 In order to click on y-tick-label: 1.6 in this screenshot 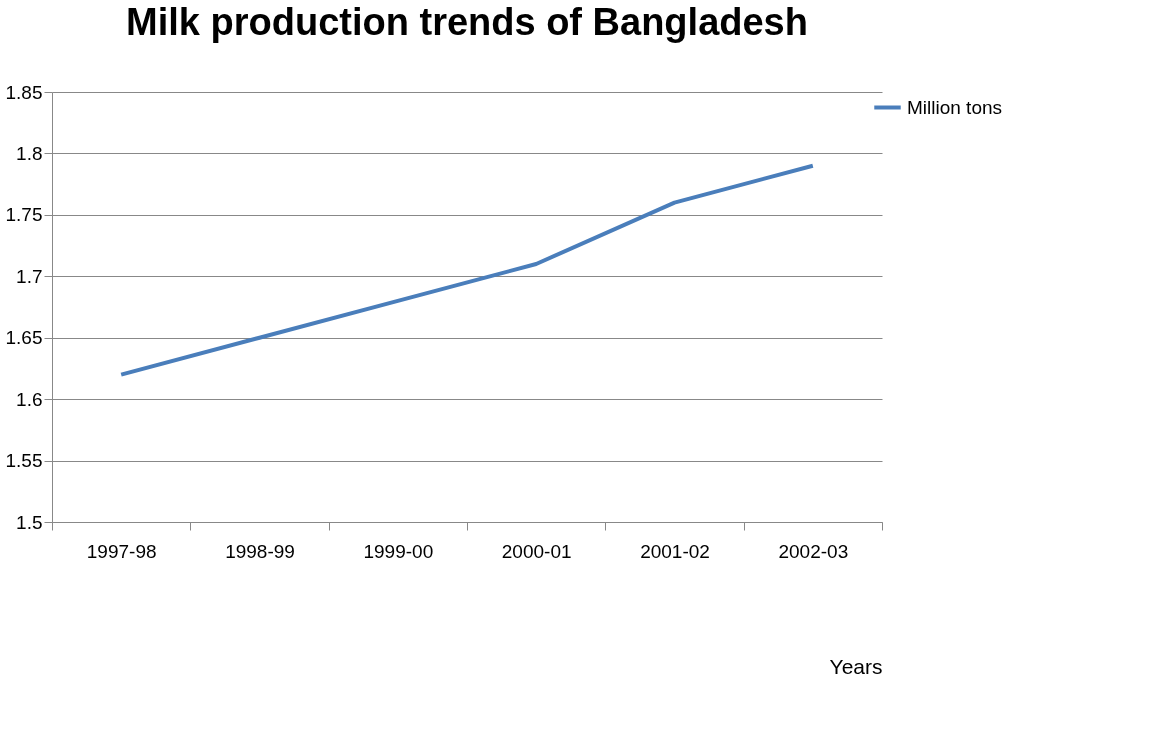, I will do `click(29, 399)`.